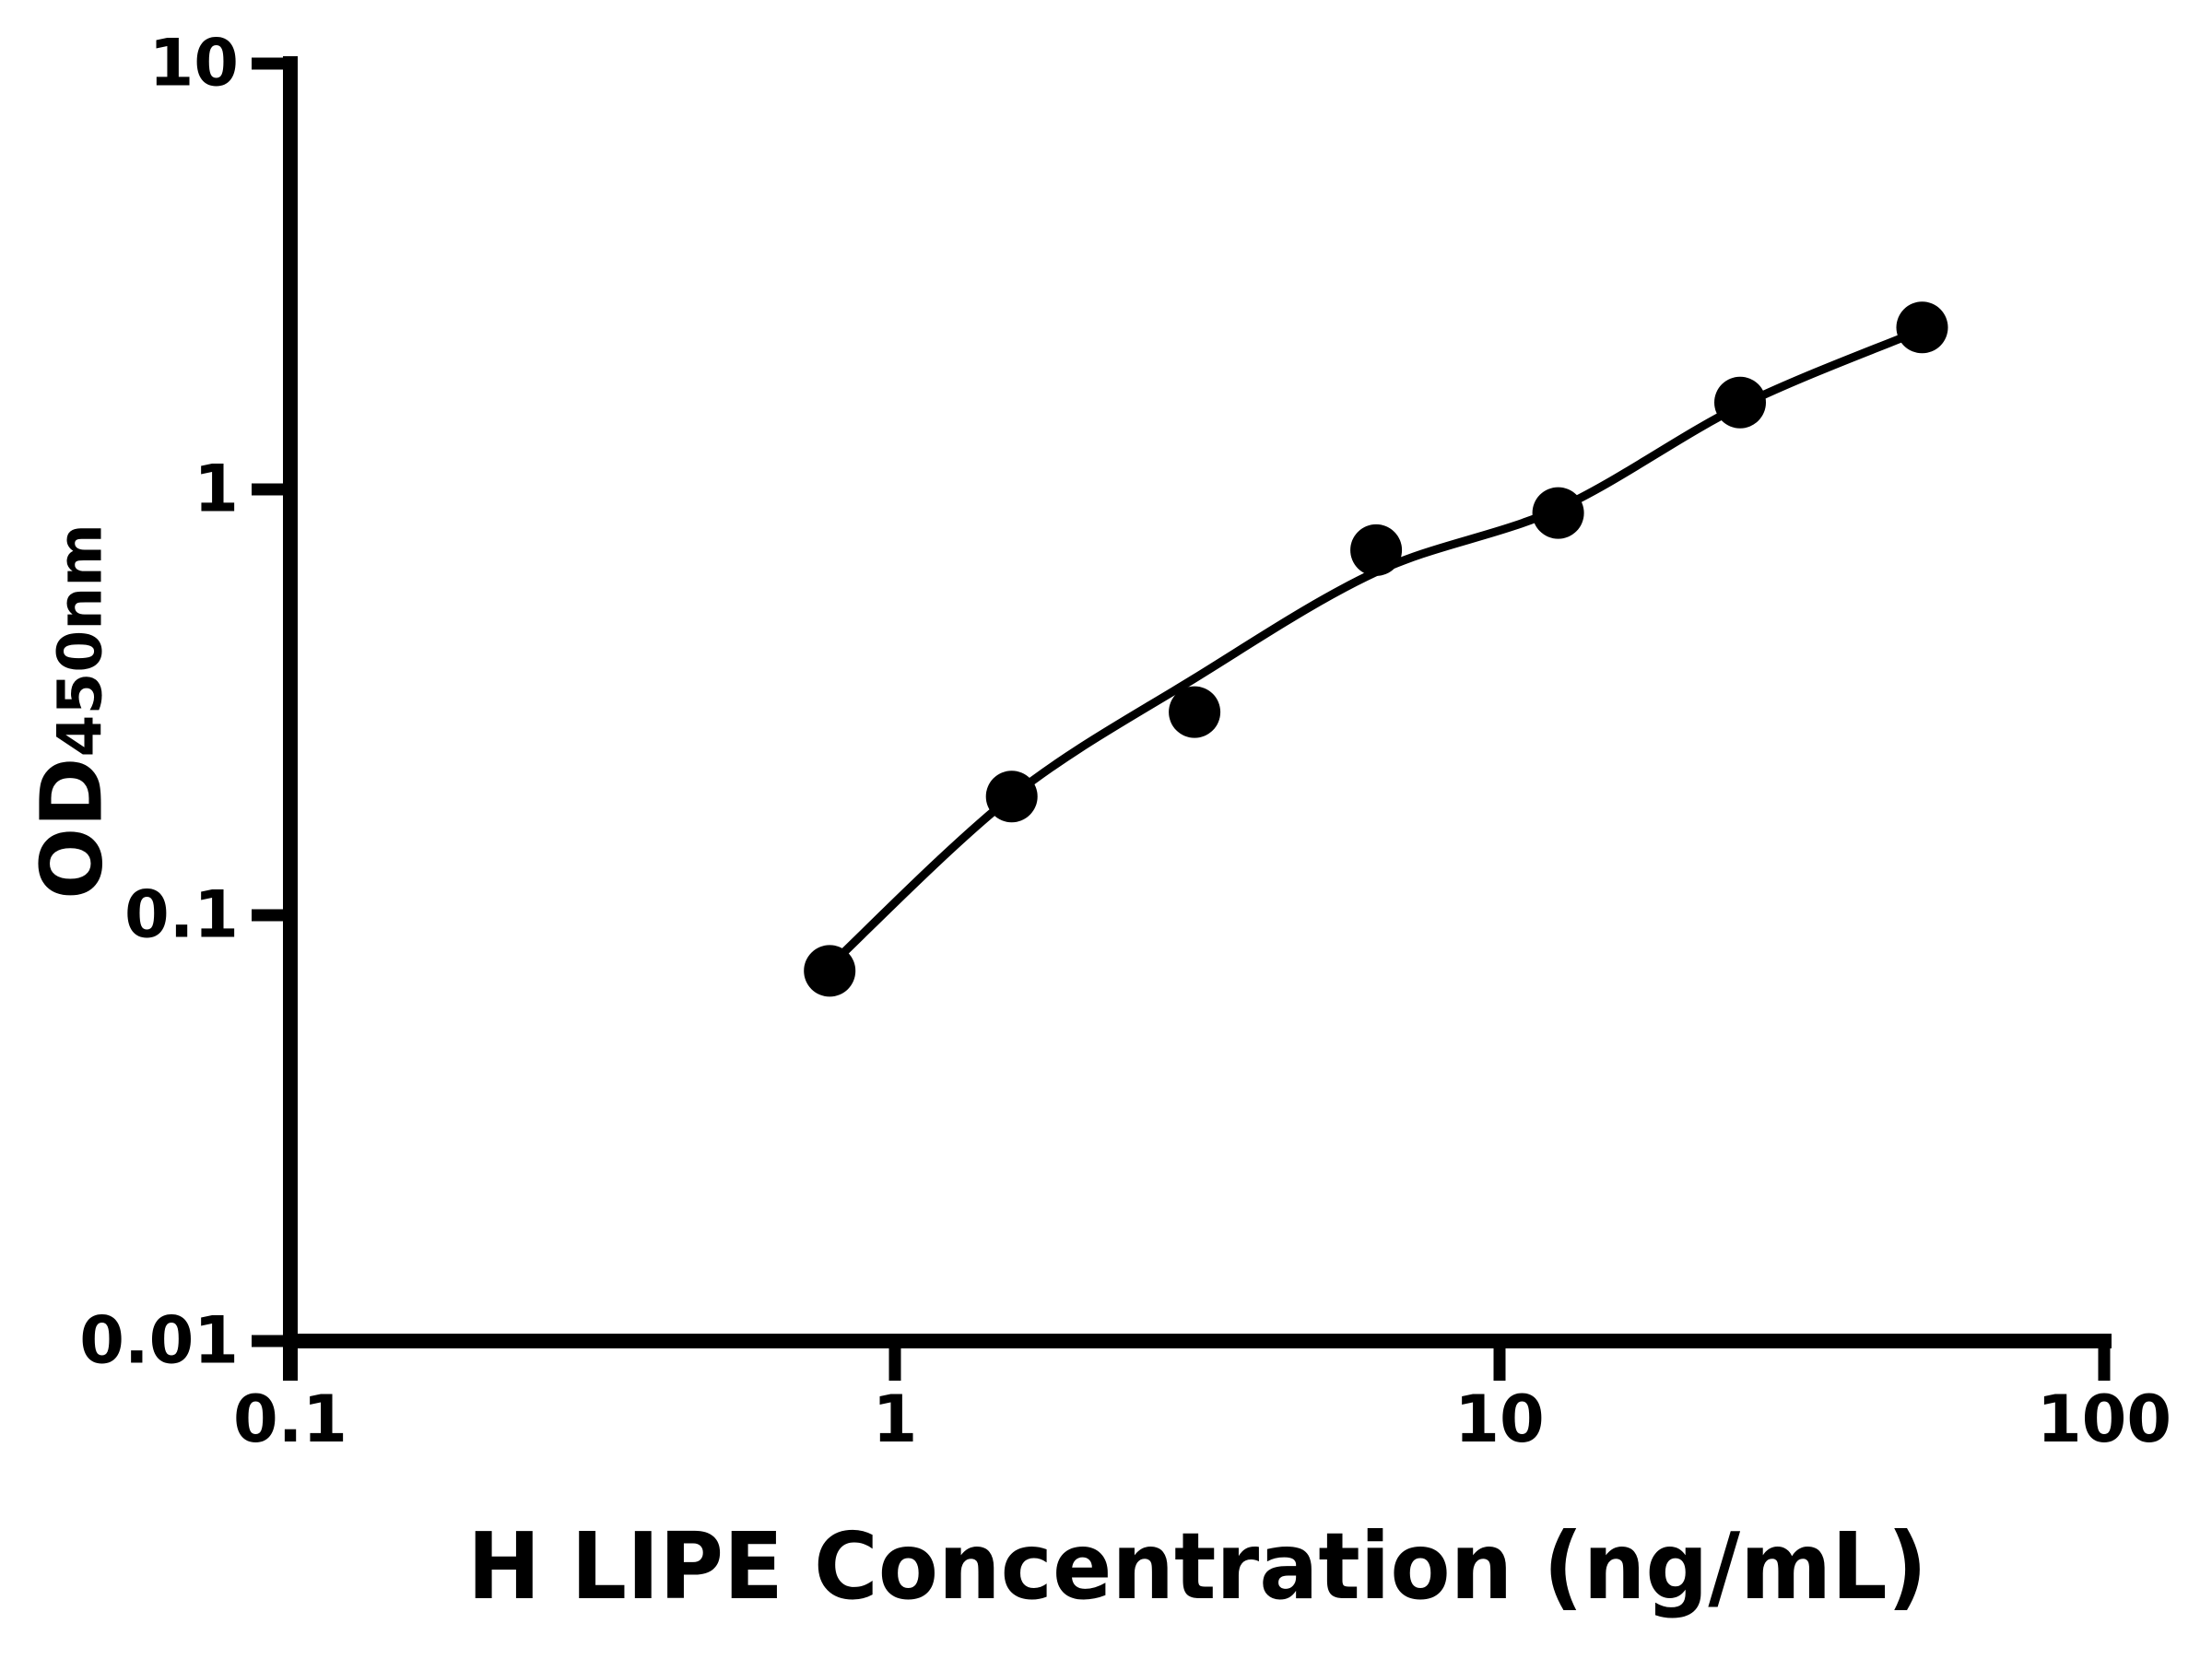 The width and height of the screenshot is (2212, 1659). I want to click on y-axis-title-main: OD, so click(72, 828).